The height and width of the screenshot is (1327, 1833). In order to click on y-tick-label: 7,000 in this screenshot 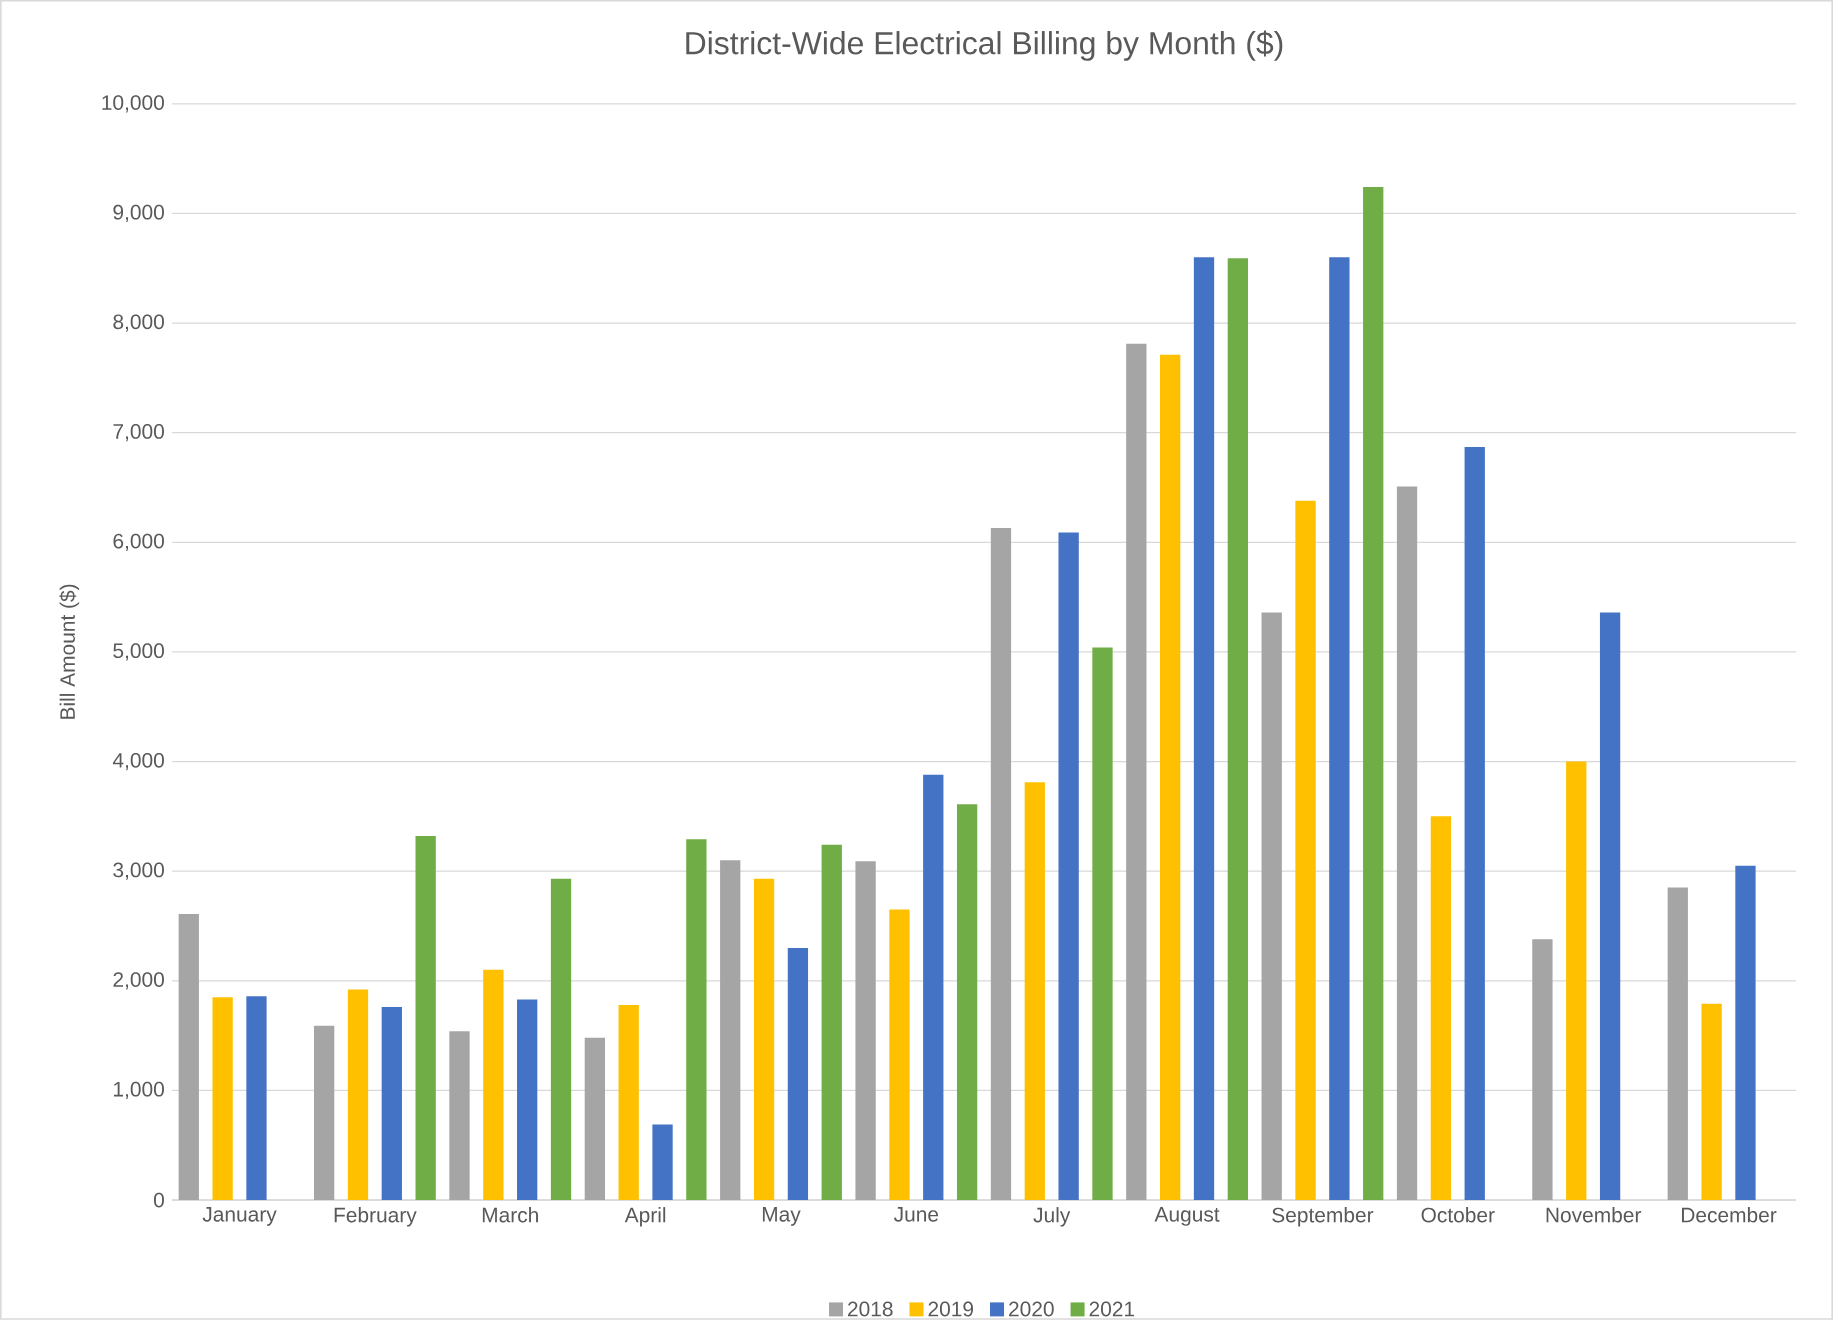, I will do `click(138, 432)`.